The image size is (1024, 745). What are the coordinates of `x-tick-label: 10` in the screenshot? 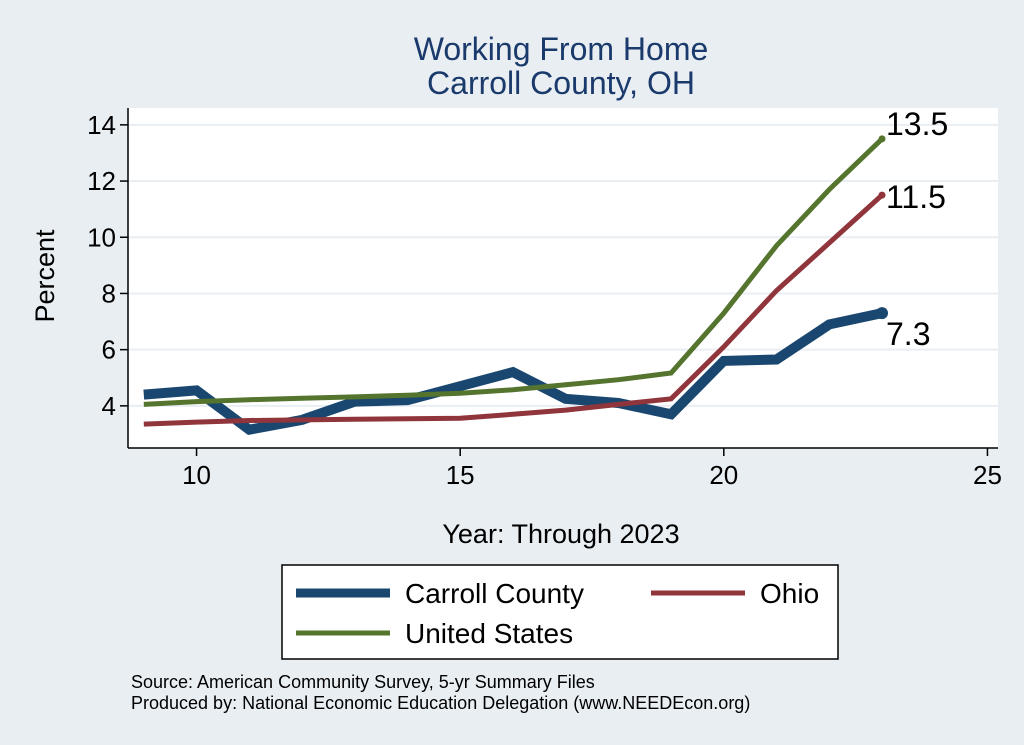 It's located at (196, 475).